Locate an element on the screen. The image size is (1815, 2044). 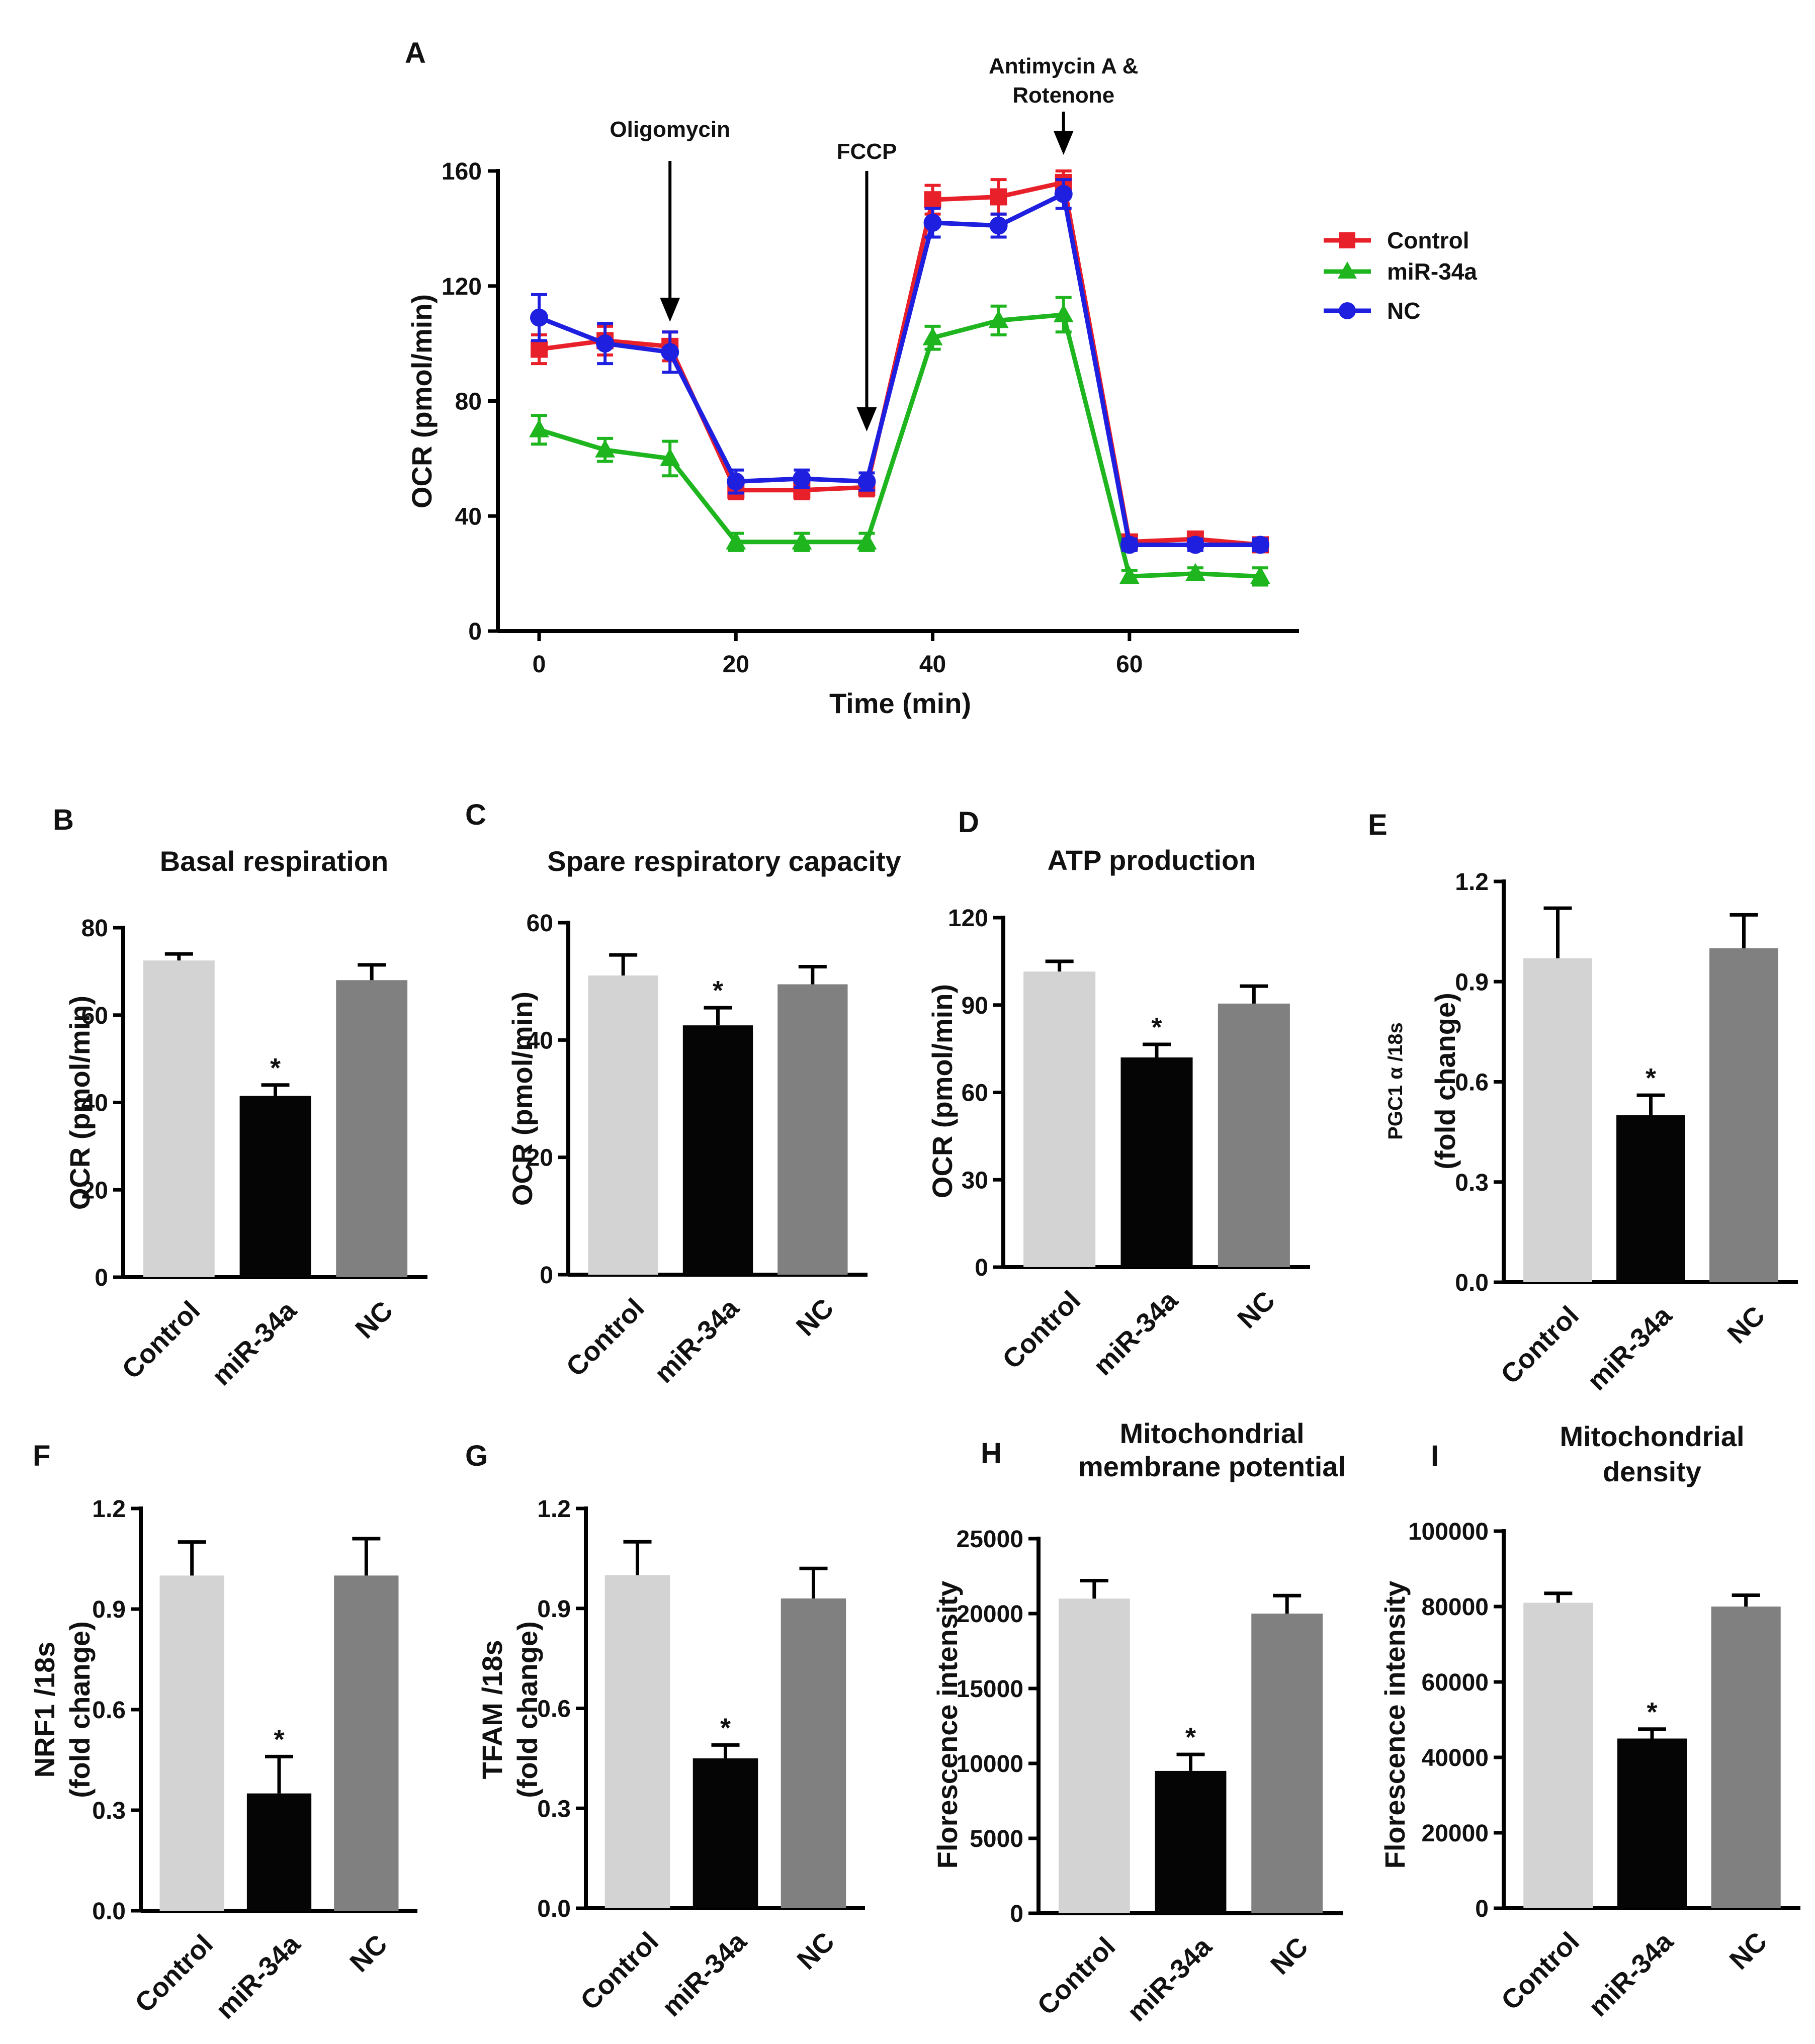
panel-label: H is located at coordinates (991, 1453).